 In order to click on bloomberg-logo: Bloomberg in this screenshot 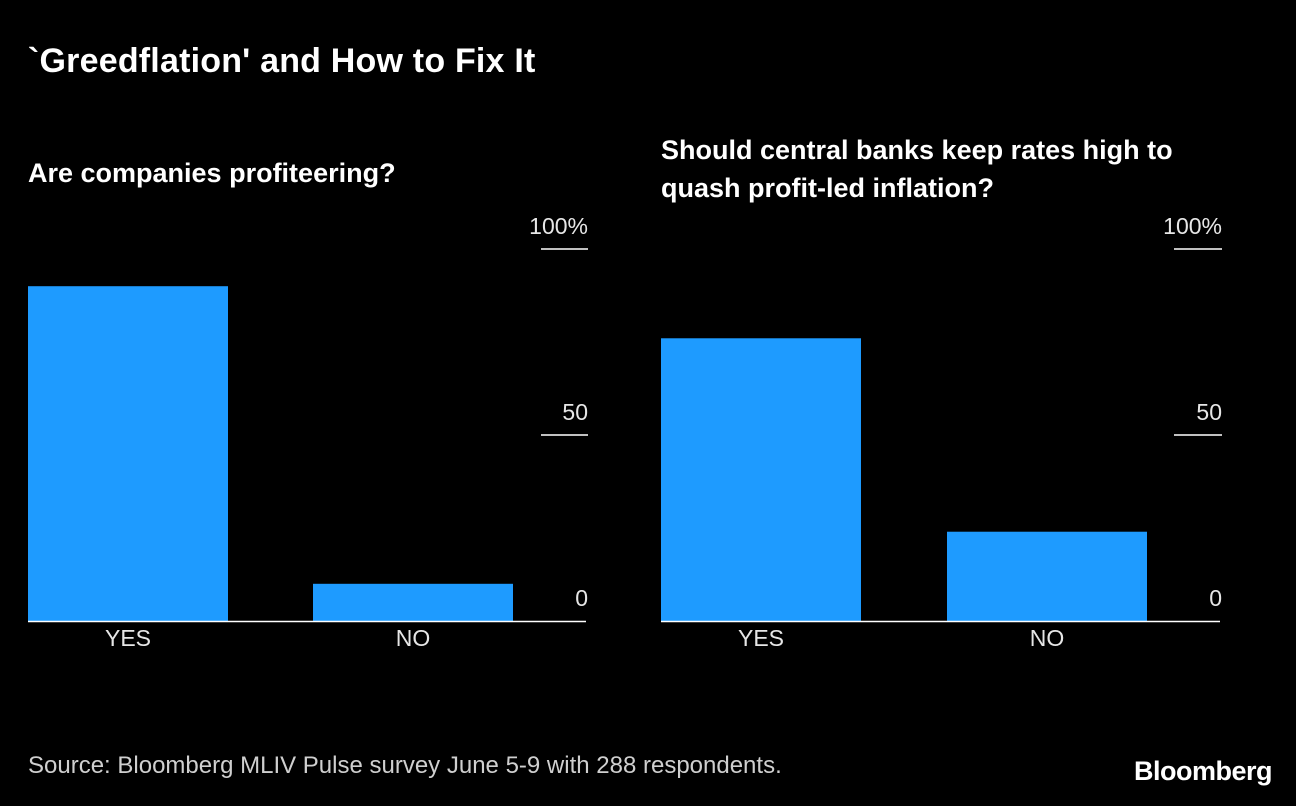, I will do `click(1203, 771)`.